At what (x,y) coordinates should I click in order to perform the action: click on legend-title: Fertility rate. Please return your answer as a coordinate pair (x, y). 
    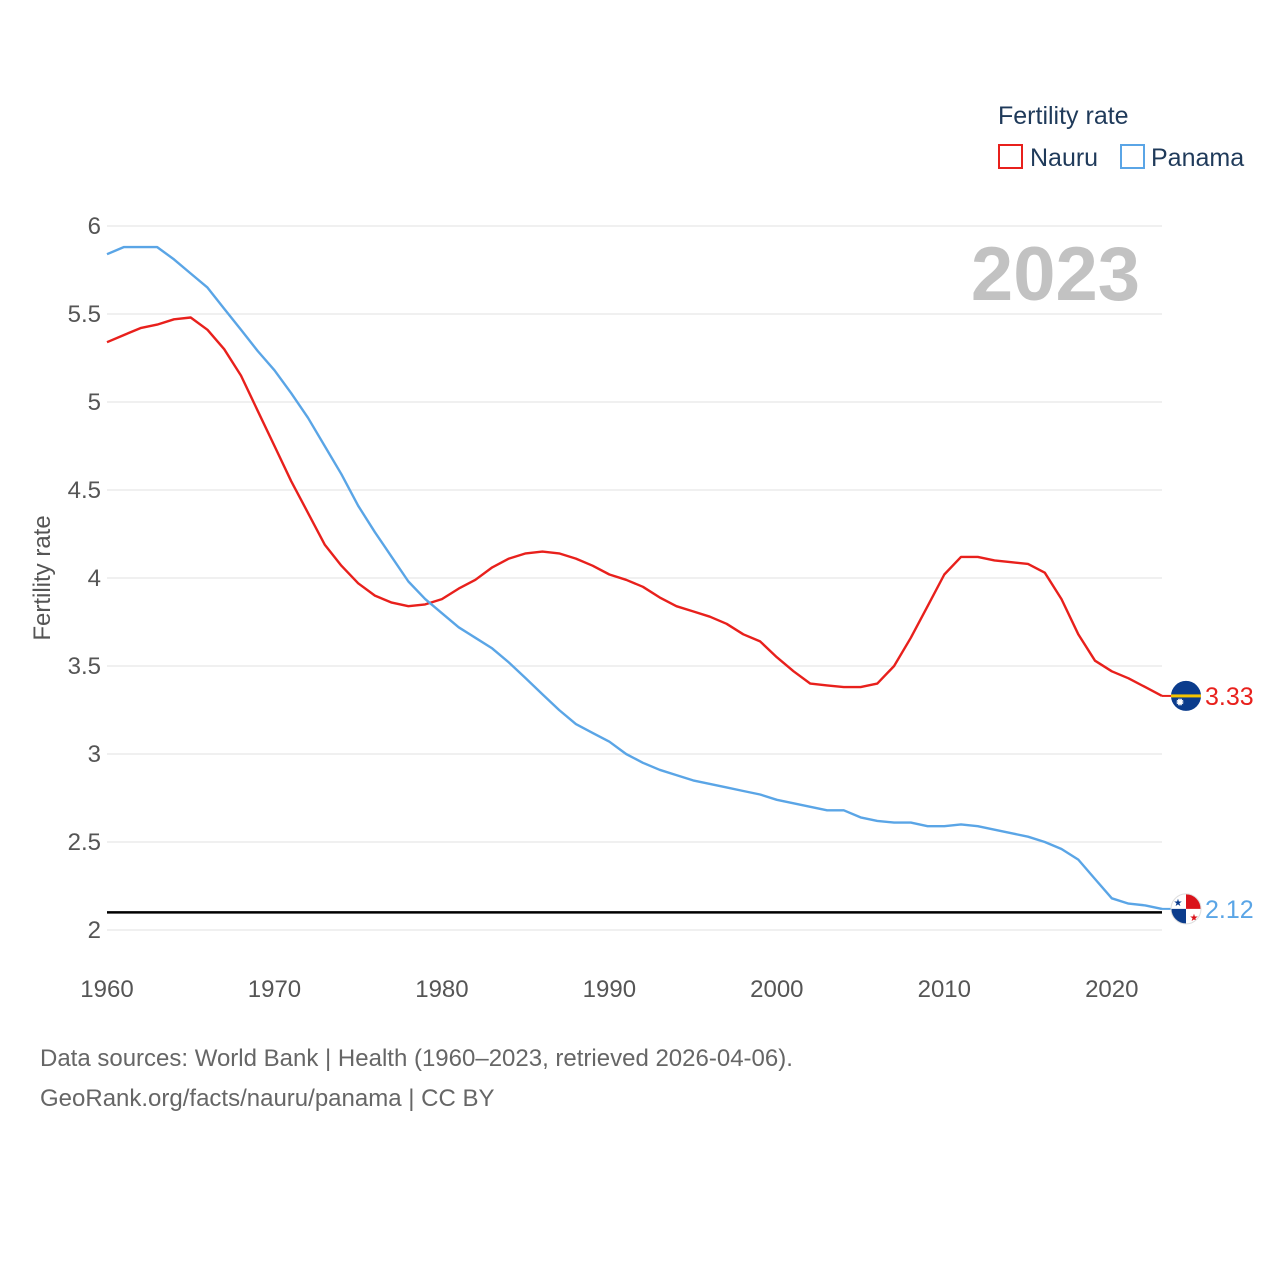
    Looking at the image, I should click on (1063, 116).